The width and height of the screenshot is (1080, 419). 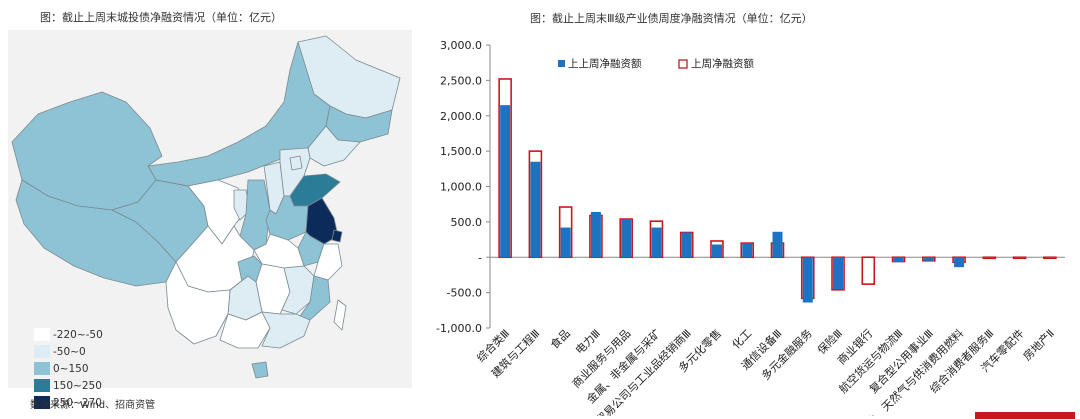 I want to click on legend-label: 250~270, so click(x=77, y=402).